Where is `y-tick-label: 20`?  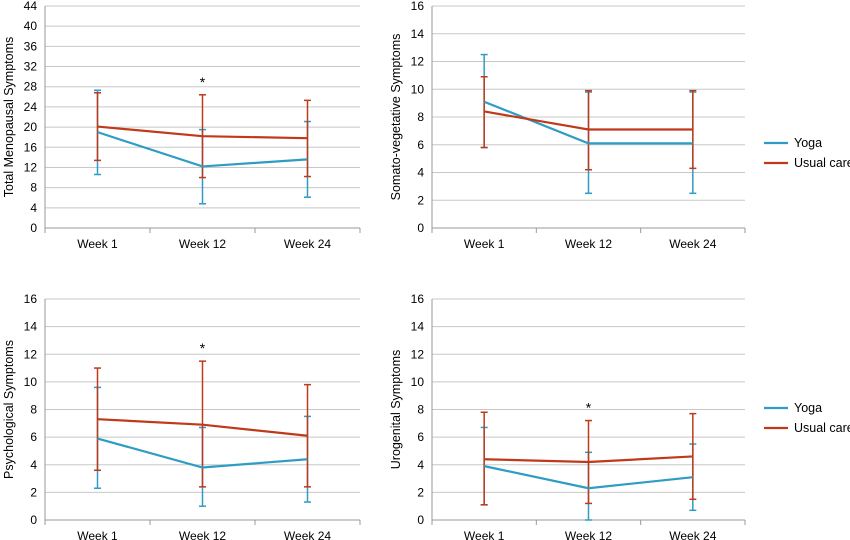 y-tick-label: 20 is located at coordinates (31, 127).